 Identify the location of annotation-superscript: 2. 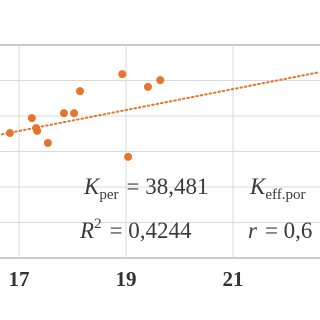
(98, 224).